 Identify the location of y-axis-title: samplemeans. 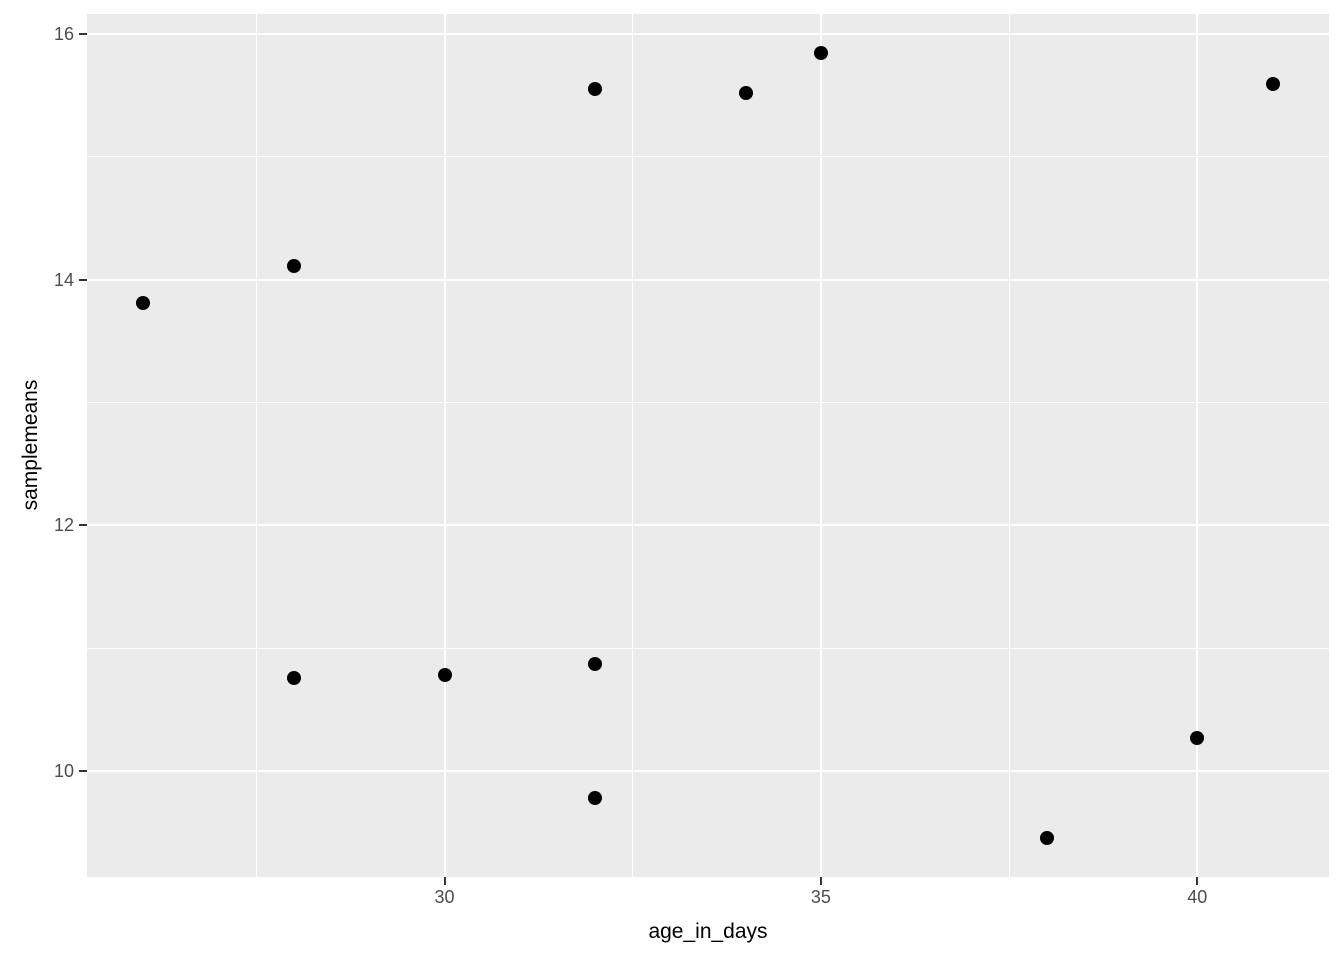
(30, 445).